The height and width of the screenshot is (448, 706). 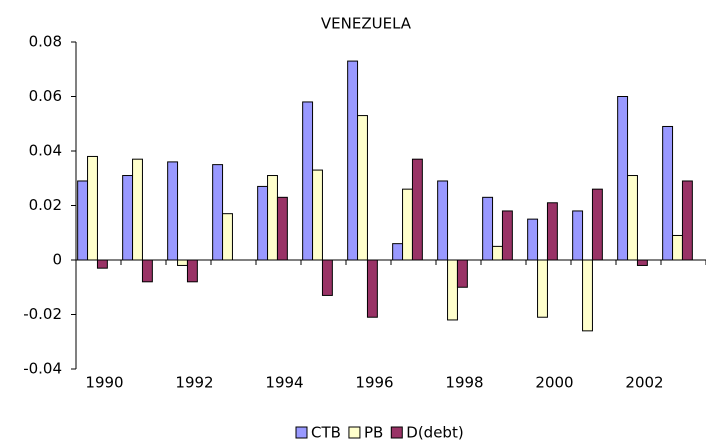 I want to click on y-tick-label: 0.04, so click(x=45, y=151).